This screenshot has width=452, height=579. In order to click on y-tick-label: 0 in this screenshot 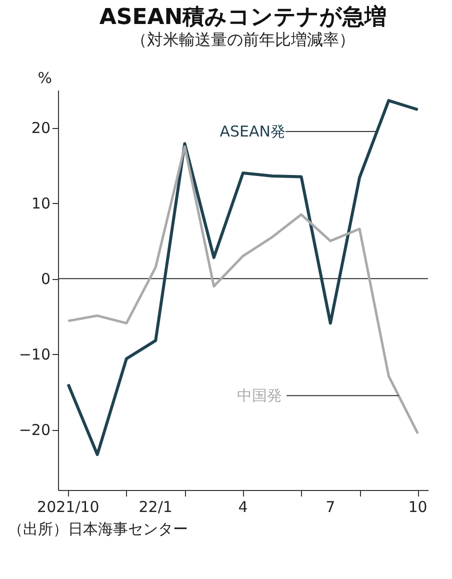, I will do `click(45, 279)`.